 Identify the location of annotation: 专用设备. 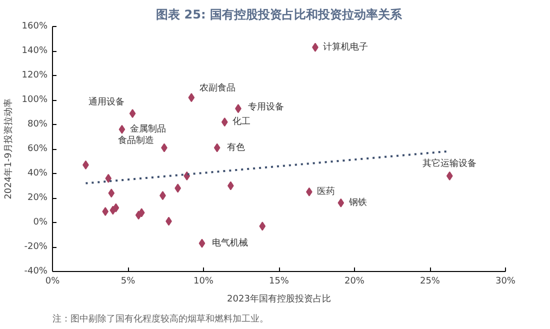
(266, 107).